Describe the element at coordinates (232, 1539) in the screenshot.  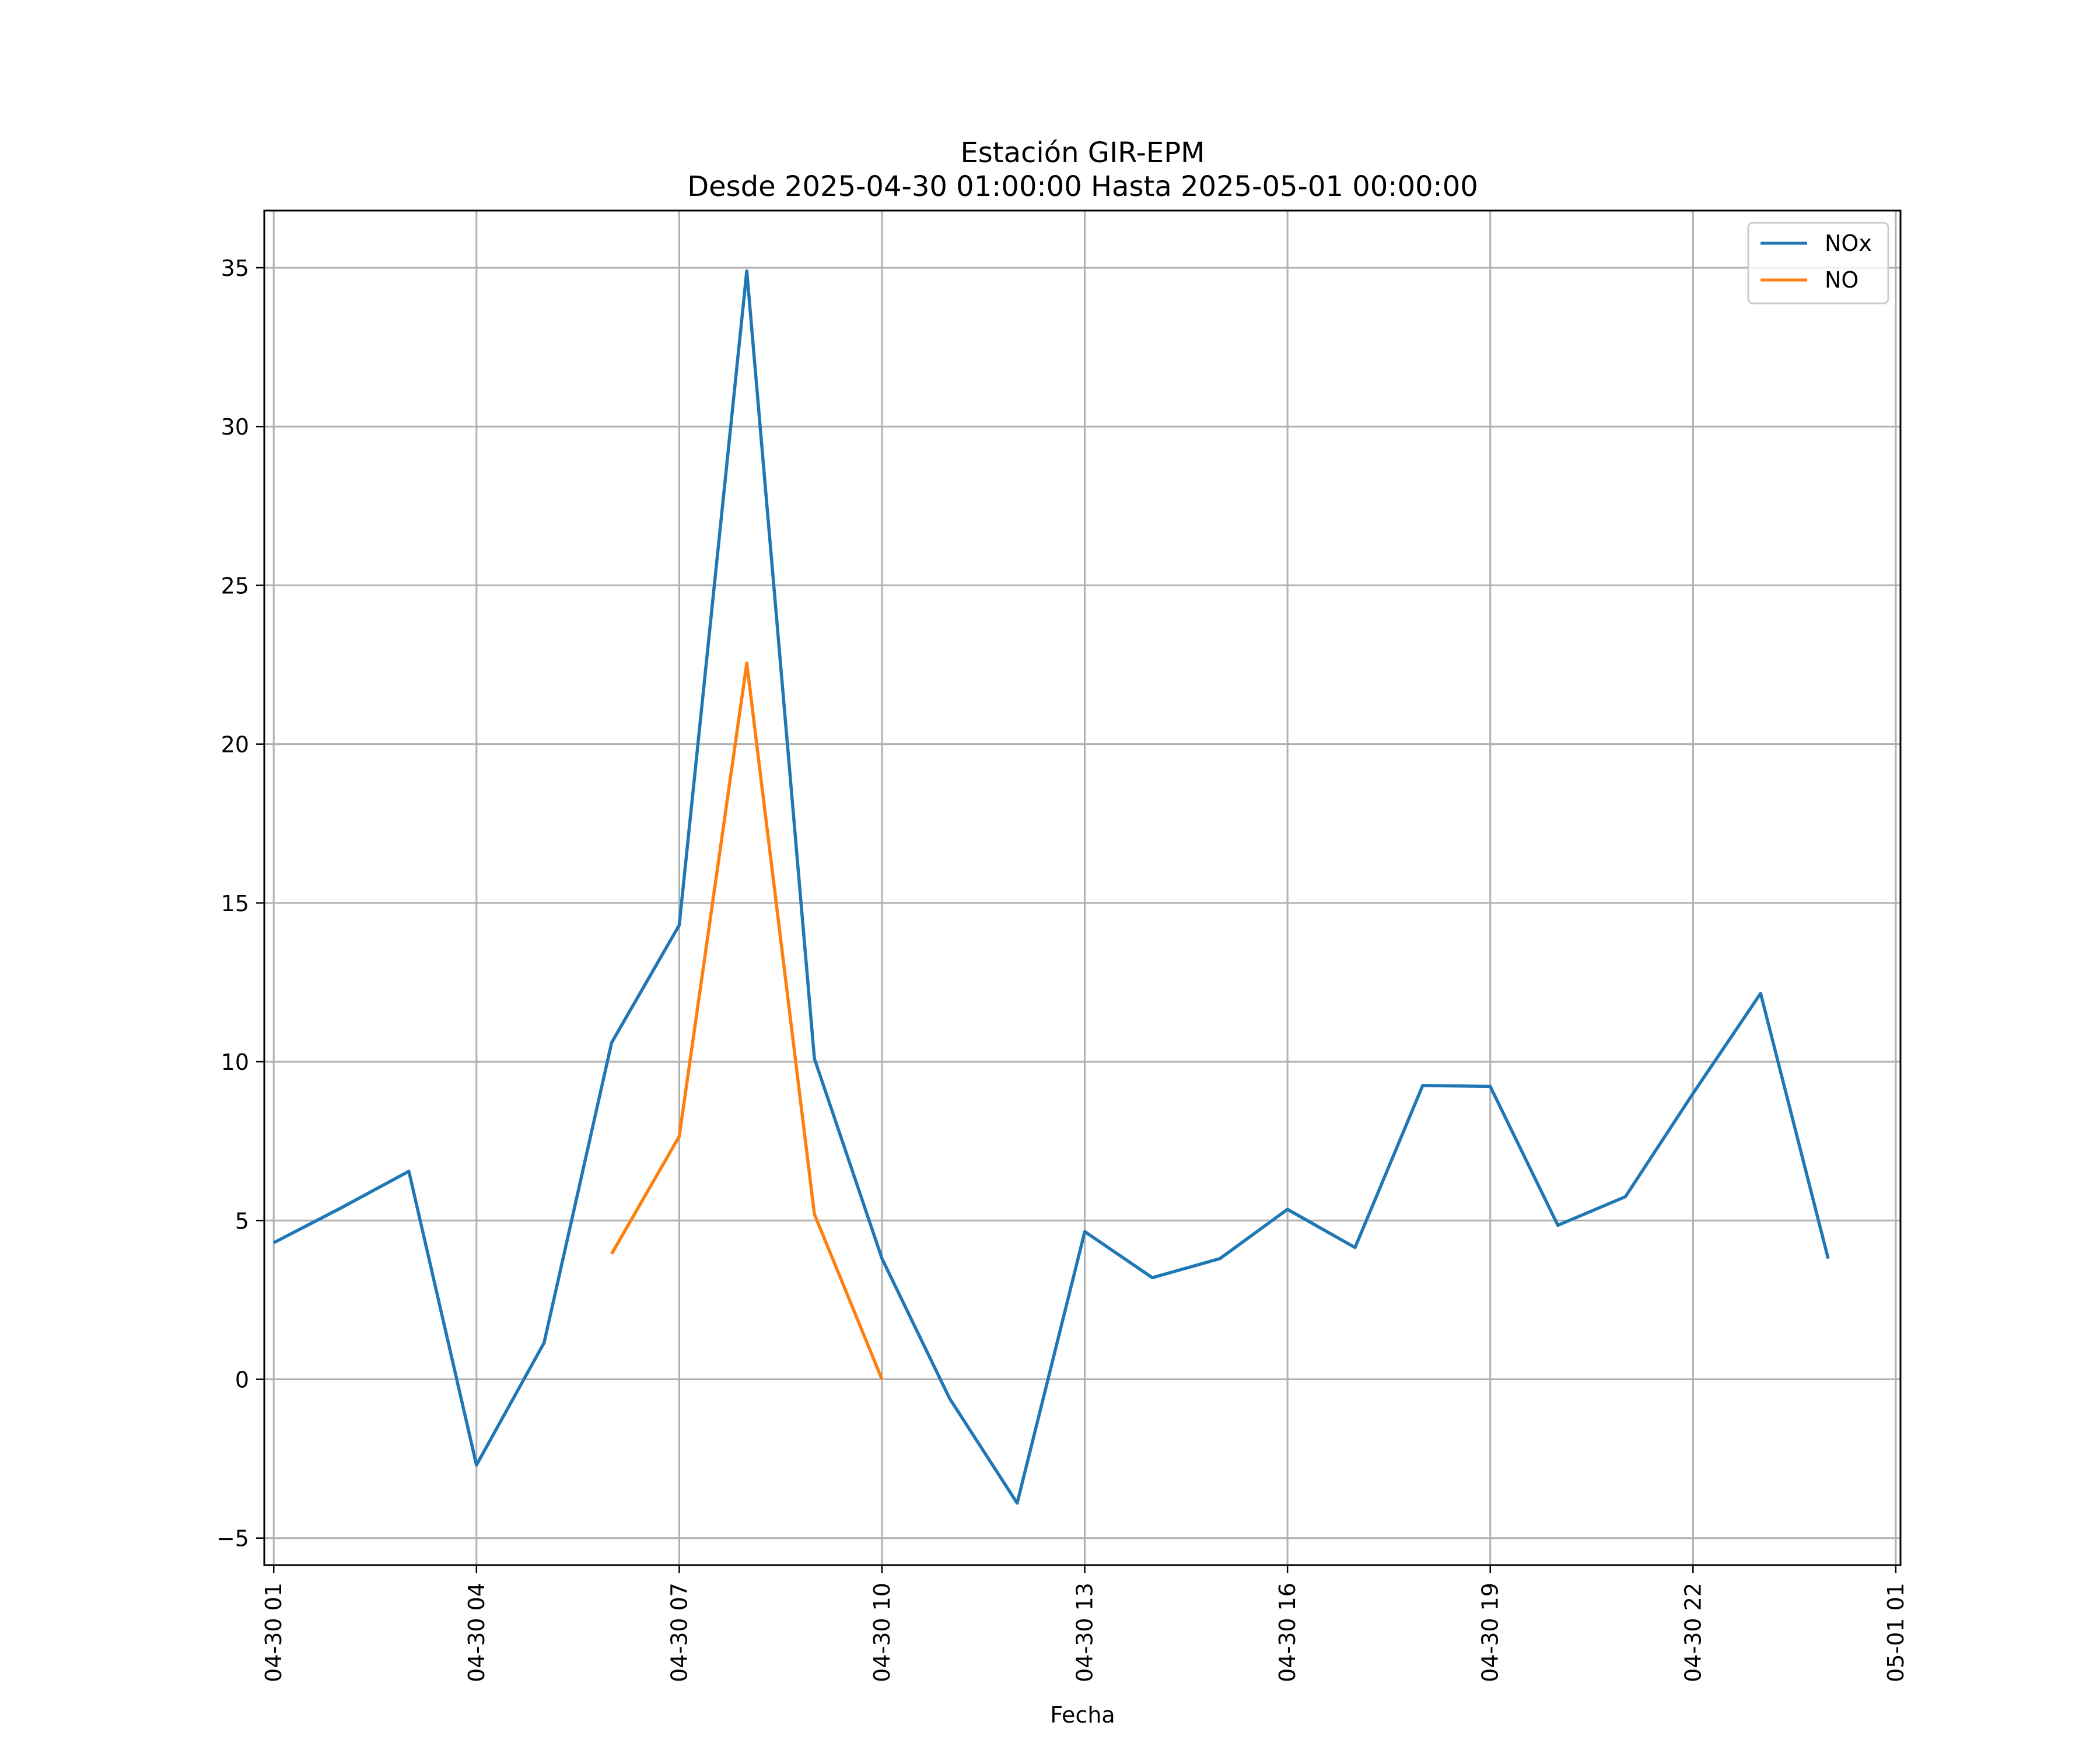
I see `y-tick-label: −5` at that location.